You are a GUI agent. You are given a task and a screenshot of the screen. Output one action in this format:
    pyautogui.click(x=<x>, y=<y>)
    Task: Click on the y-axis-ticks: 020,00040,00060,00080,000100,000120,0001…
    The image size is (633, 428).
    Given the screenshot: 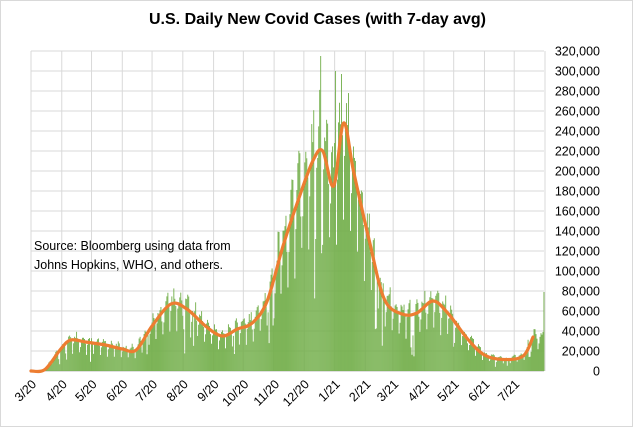 What is the action you would take?
    pyautogui.click(x=577, y=212)
    